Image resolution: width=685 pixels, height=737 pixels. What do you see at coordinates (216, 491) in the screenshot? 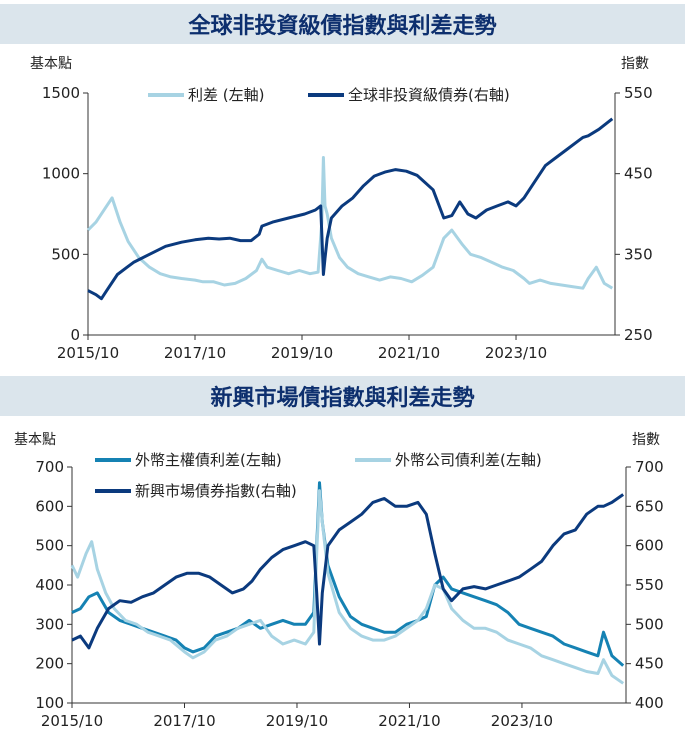
I see `legend-label-3: 新興市場債券指數(右軸)` at bounding box center [216, 491].